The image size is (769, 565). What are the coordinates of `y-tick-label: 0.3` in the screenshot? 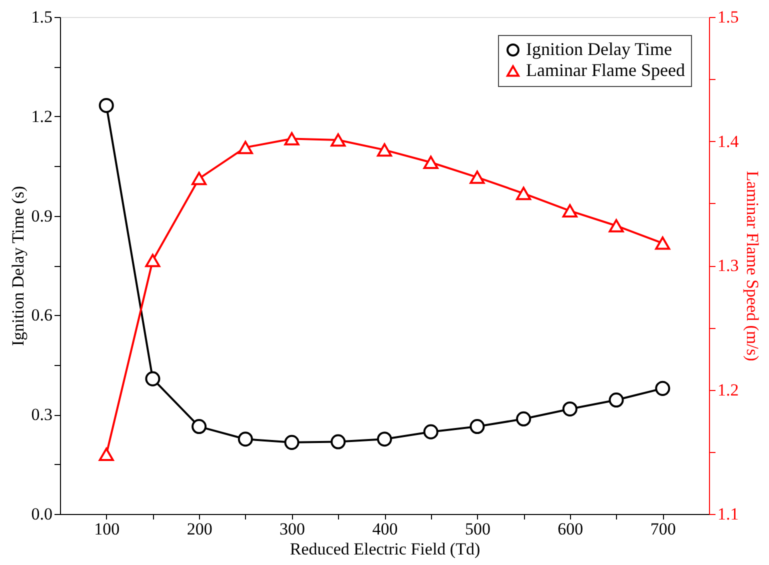 It's located at (41, 414).